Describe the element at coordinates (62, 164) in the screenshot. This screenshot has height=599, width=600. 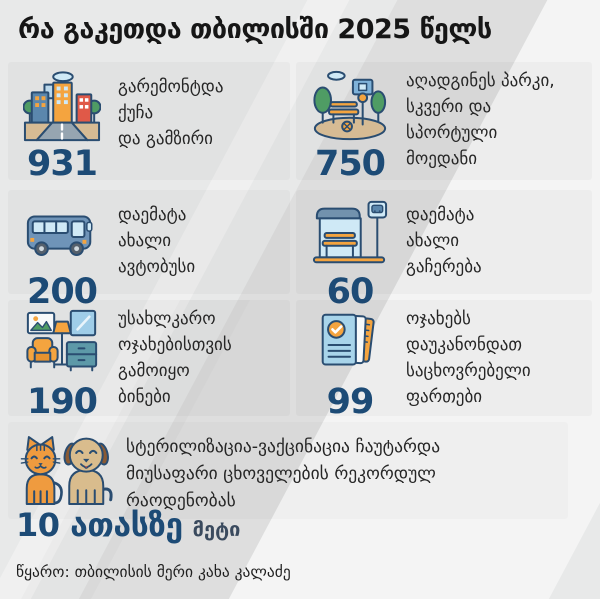
I see `stat-value: 931` at that location.